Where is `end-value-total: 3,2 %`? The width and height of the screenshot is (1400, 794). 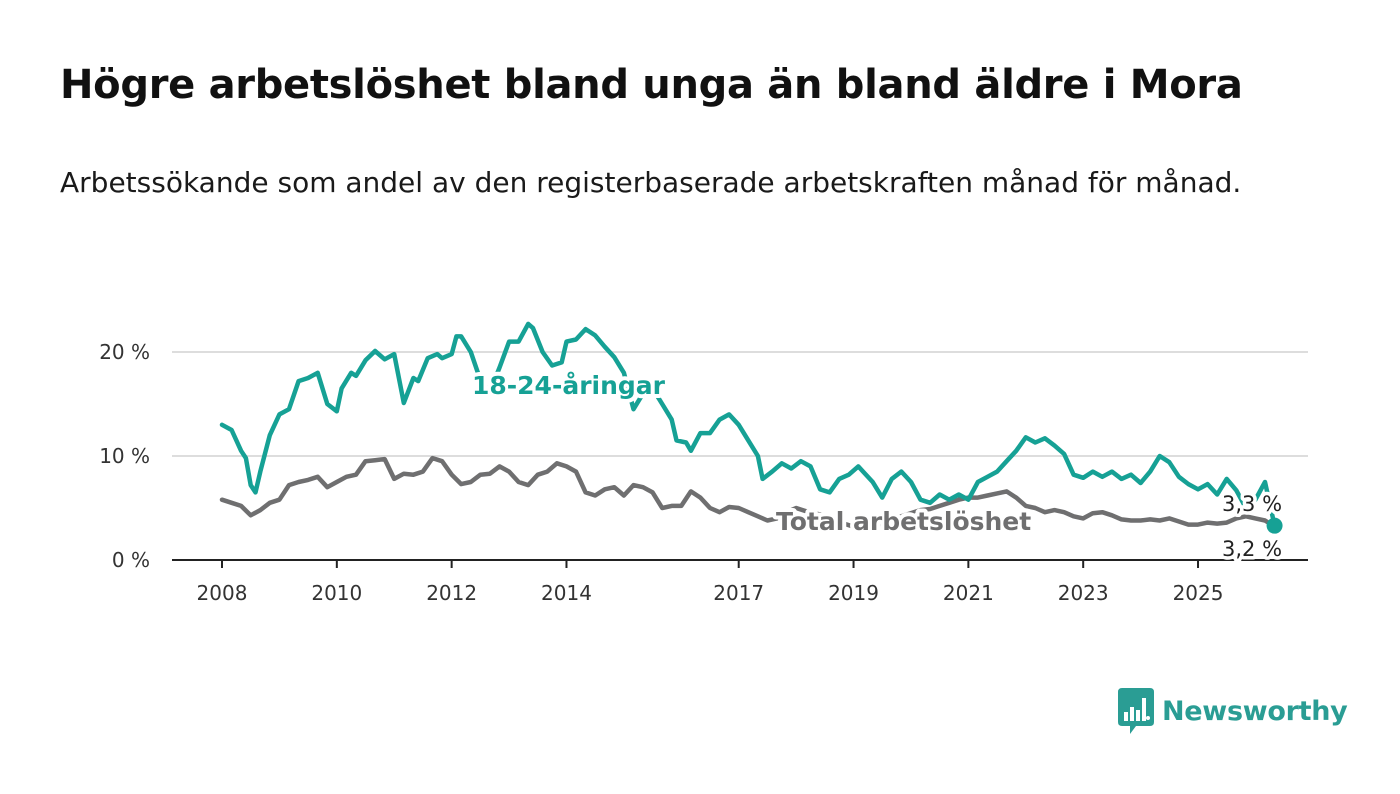
end-value-total: 3,2 % is located at coordinates (1252, 549).